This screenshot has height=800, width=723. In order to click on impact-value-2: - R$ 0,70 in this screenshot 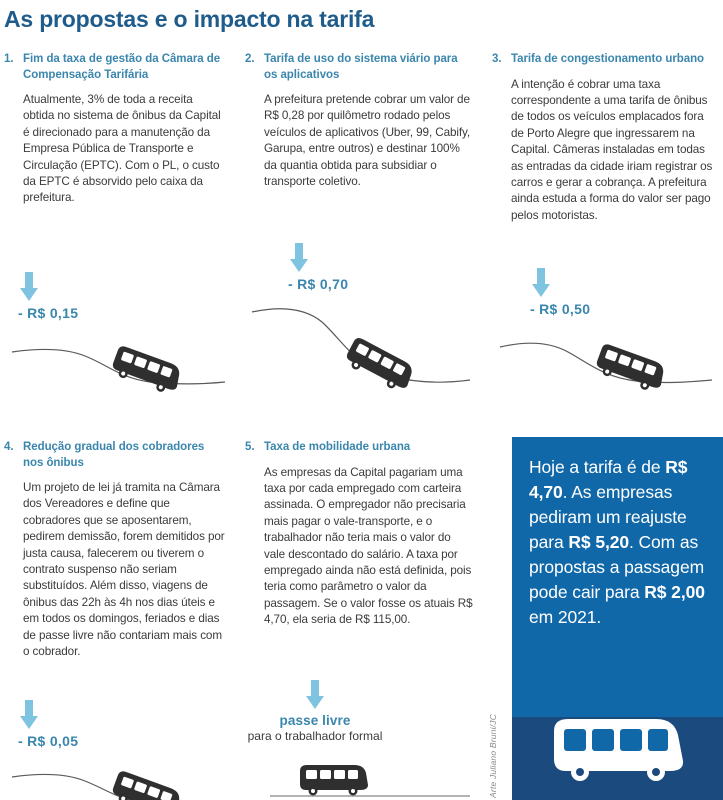, I will do `click(318, 284)`.